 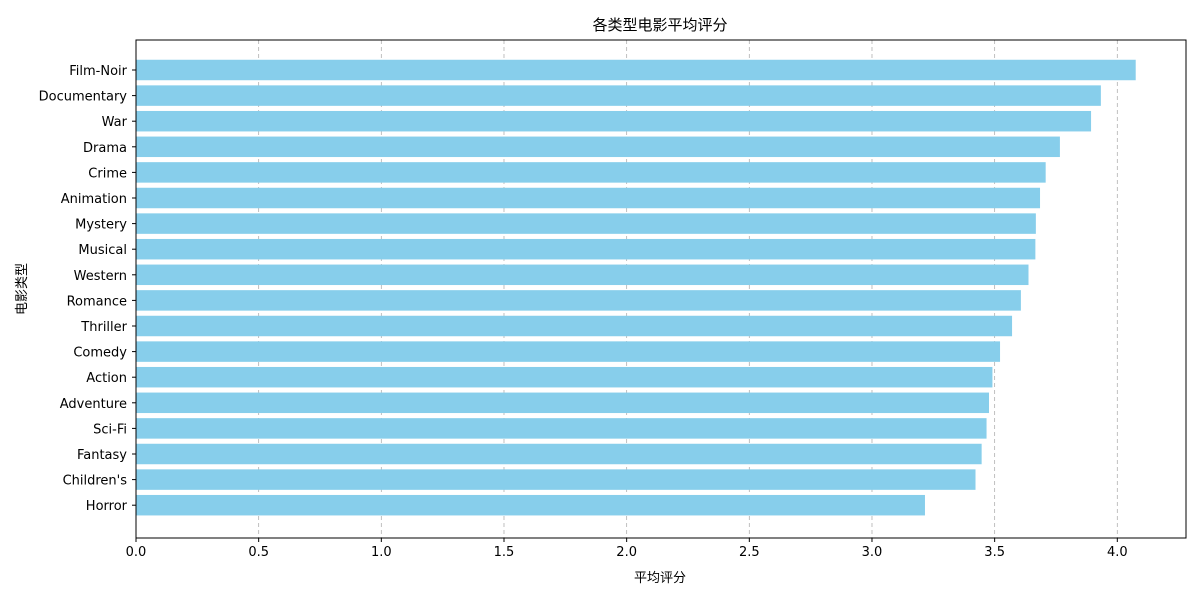 What do you see at coordinates (93, 404) in the screenshot?
I see `y-tick-label: Adventure` at bounding box center [93, 404].